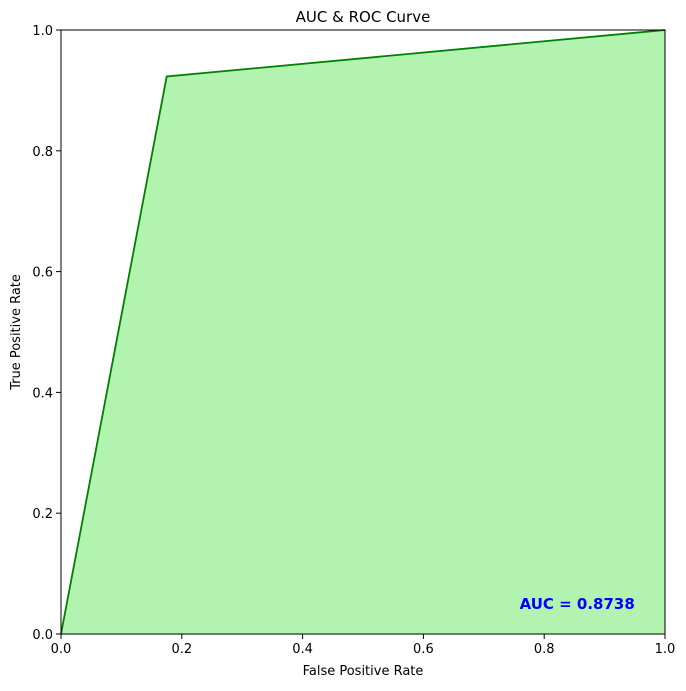  What do you see at coordinates (302, 649) in the screenshot?
I see `x-tick-label: 0.4` at bounding box center [302, 649].